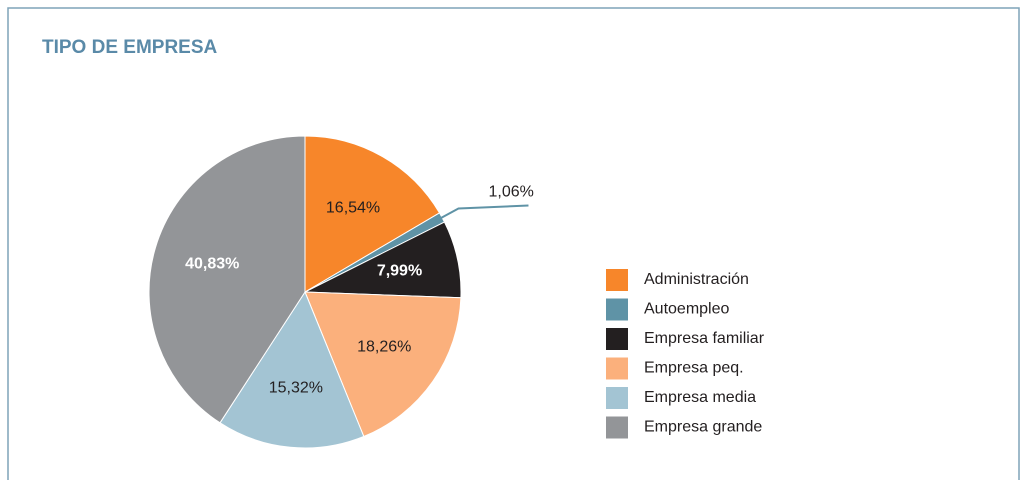 Image resolution: width=1026 pixels, height=480 pixels. What do you see at coordinates (130, 47) in the screenshot?
I see `chart-title: TIPO DE EMPRESA` at bounding box center [130, 47].